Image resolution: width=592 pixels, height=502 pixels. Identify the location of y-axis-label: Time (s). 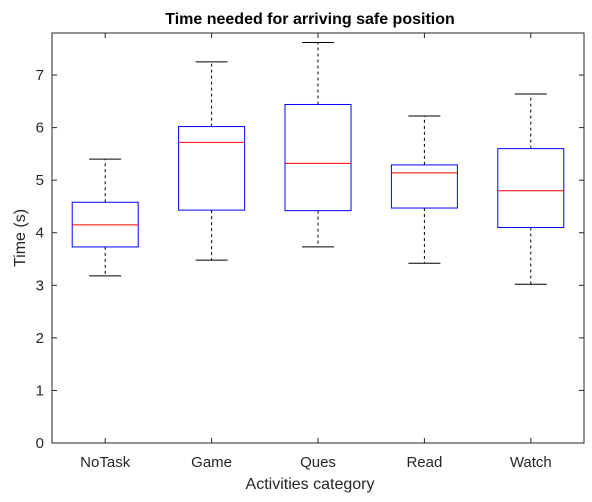
(20, 238).